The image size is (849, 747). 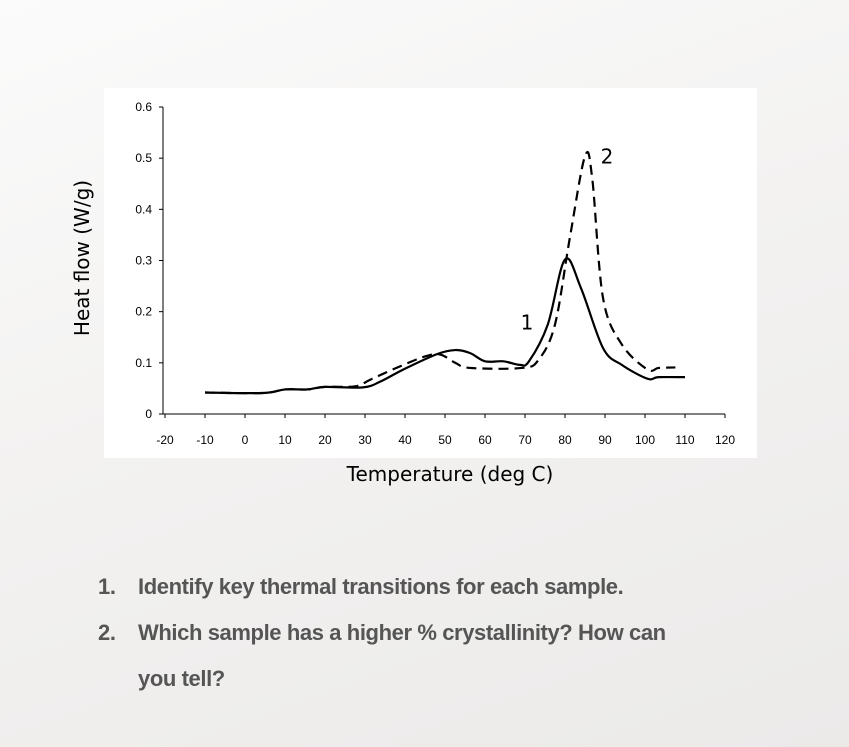 I want to click on curve-label-1: 1, so click(x=527, y=323).